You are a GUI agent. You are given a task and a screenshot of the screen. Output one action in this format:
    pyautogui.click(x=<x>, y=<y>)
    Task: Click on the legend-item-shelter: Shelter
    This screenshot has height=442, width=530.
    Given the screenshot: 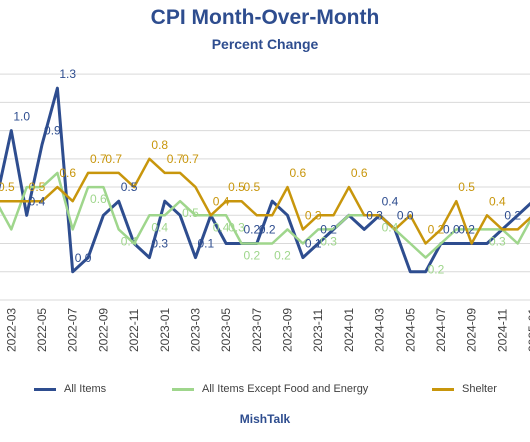 What is the action you would take?
    pyautogui.click(x=464, y=389)
    